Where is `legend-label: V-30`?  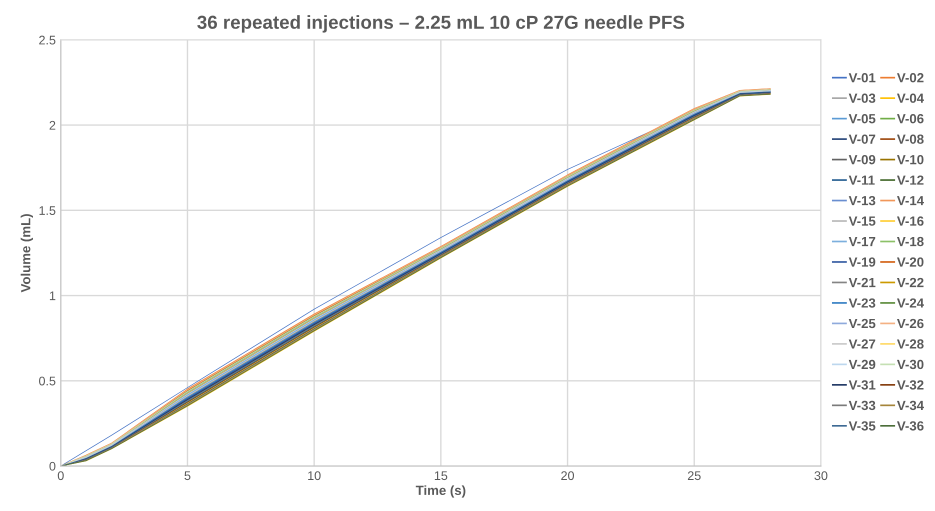 legend-label: V-30 is located at coordinates (910, 365).